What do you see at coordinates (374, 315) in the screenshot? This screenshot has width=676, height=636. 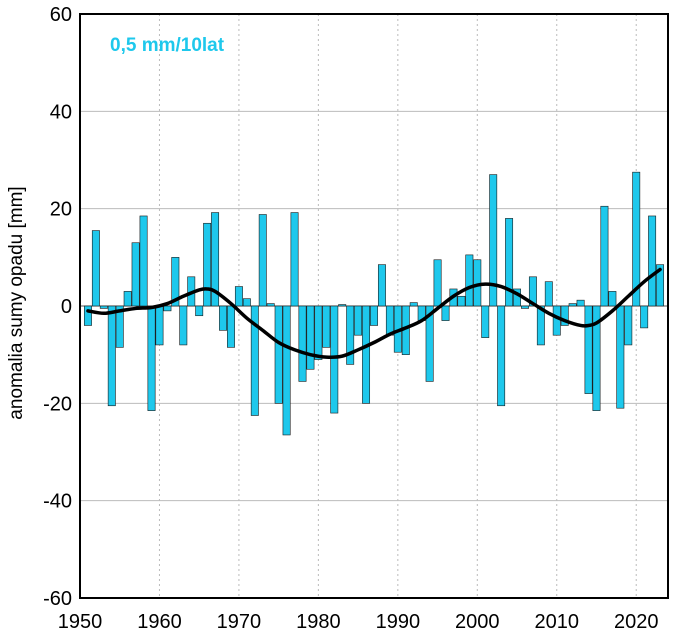 I see `bar-1987` at bounding box center [374, 315].